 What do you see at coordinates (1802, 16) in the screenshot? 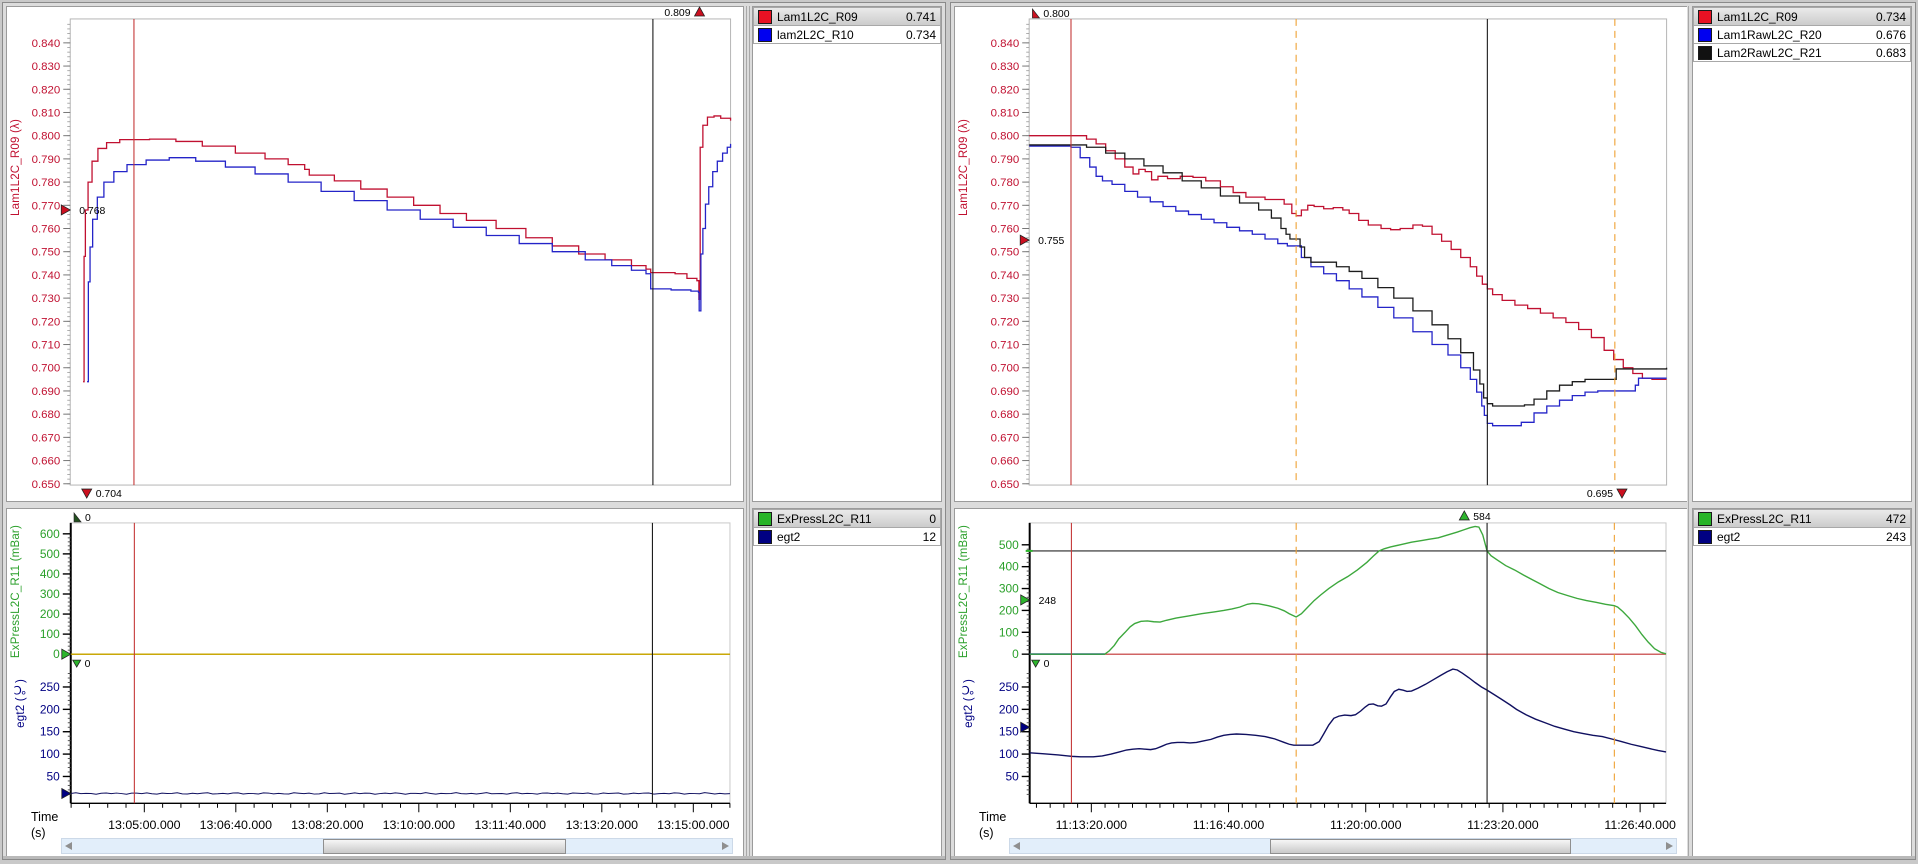
I see `legend-row: Lam1L2C_R09 0.734` at bounding box center [1802, 16].